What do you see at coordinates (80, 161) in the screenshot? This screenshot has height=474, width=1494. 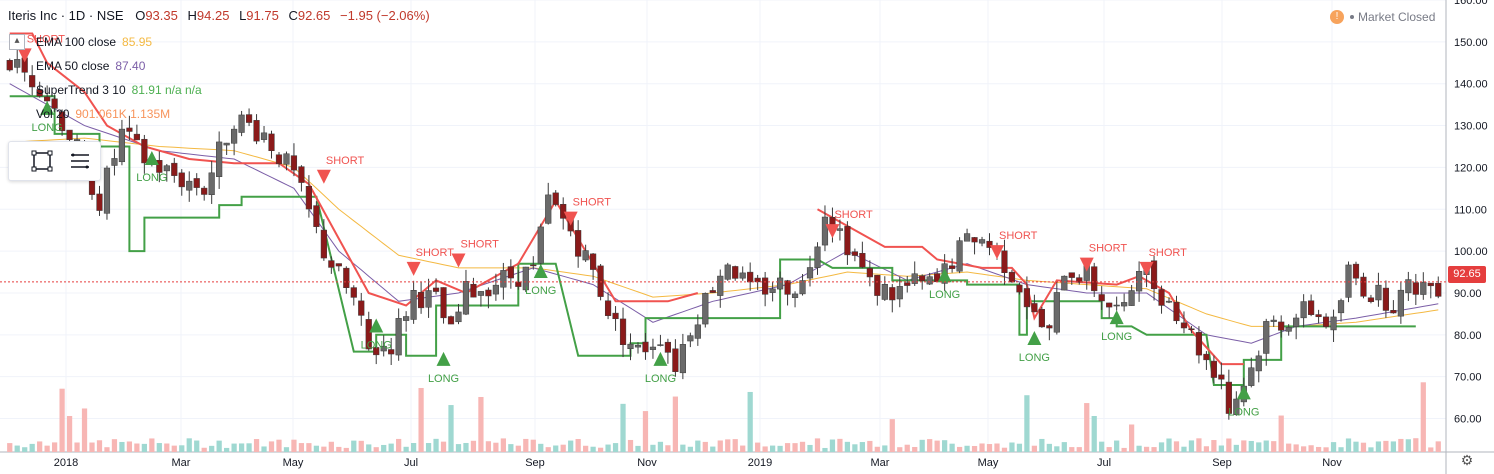 I see `menu-lines-icon` at bounding box center [80, 161].